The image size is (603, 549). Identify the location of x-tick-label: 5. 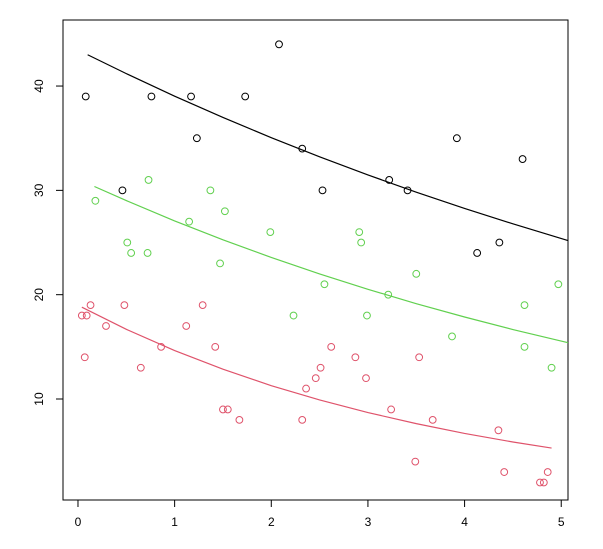
(561, 522).